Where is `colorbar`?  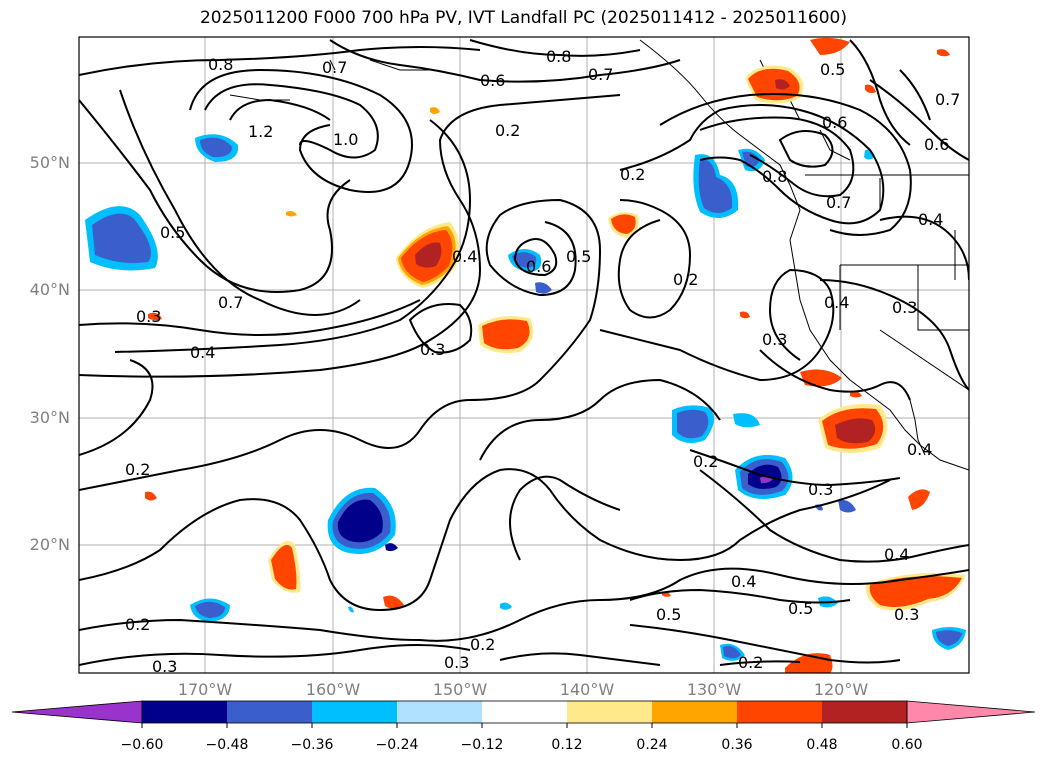
colorbar is located at coordinates (523, 714).